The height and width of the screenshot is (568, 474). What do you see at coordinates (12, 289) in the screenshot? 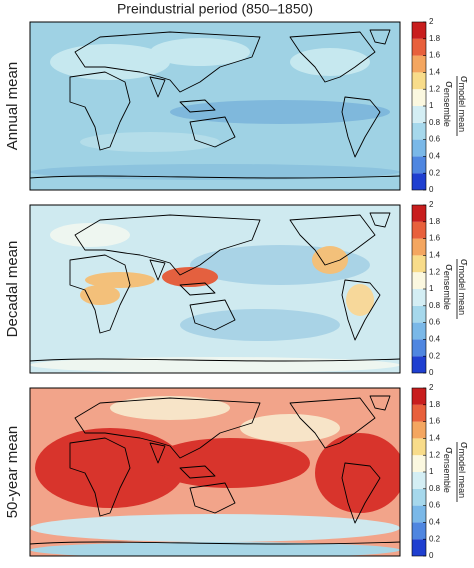
I see `panel-label: Decadal mean` at bounding box center [12, 289].